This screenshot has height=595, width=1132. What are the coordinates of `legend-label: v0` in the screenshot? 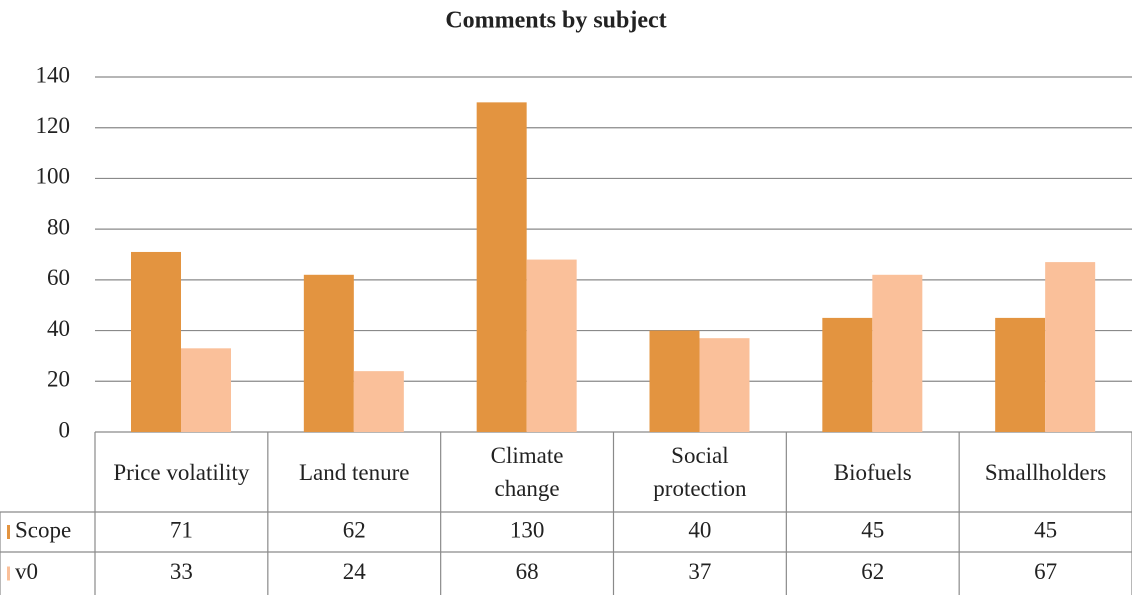 It's located at (26, 571).